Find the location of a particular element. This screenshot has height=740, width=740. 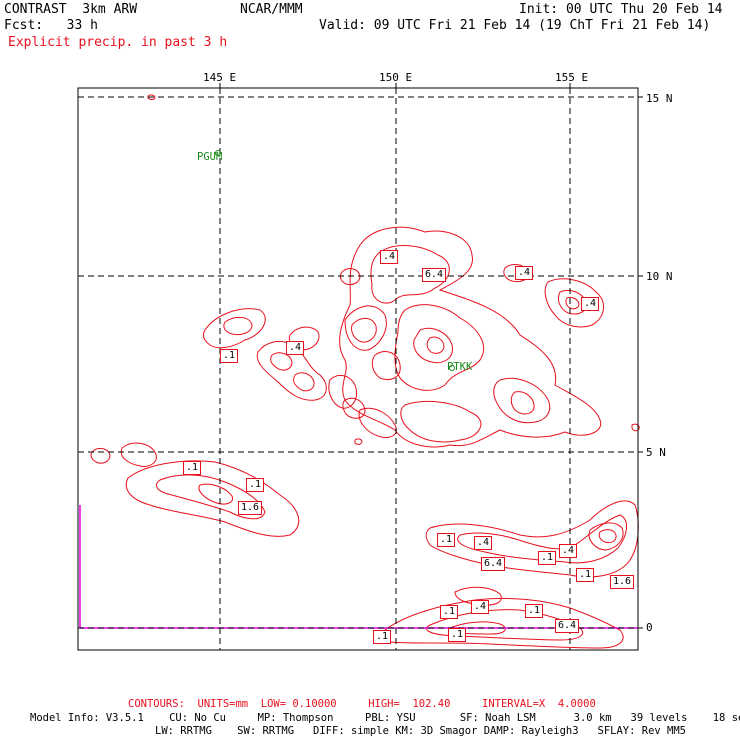

forecast-hour: Fcst: 33 h is located at coordinates (51, 25).